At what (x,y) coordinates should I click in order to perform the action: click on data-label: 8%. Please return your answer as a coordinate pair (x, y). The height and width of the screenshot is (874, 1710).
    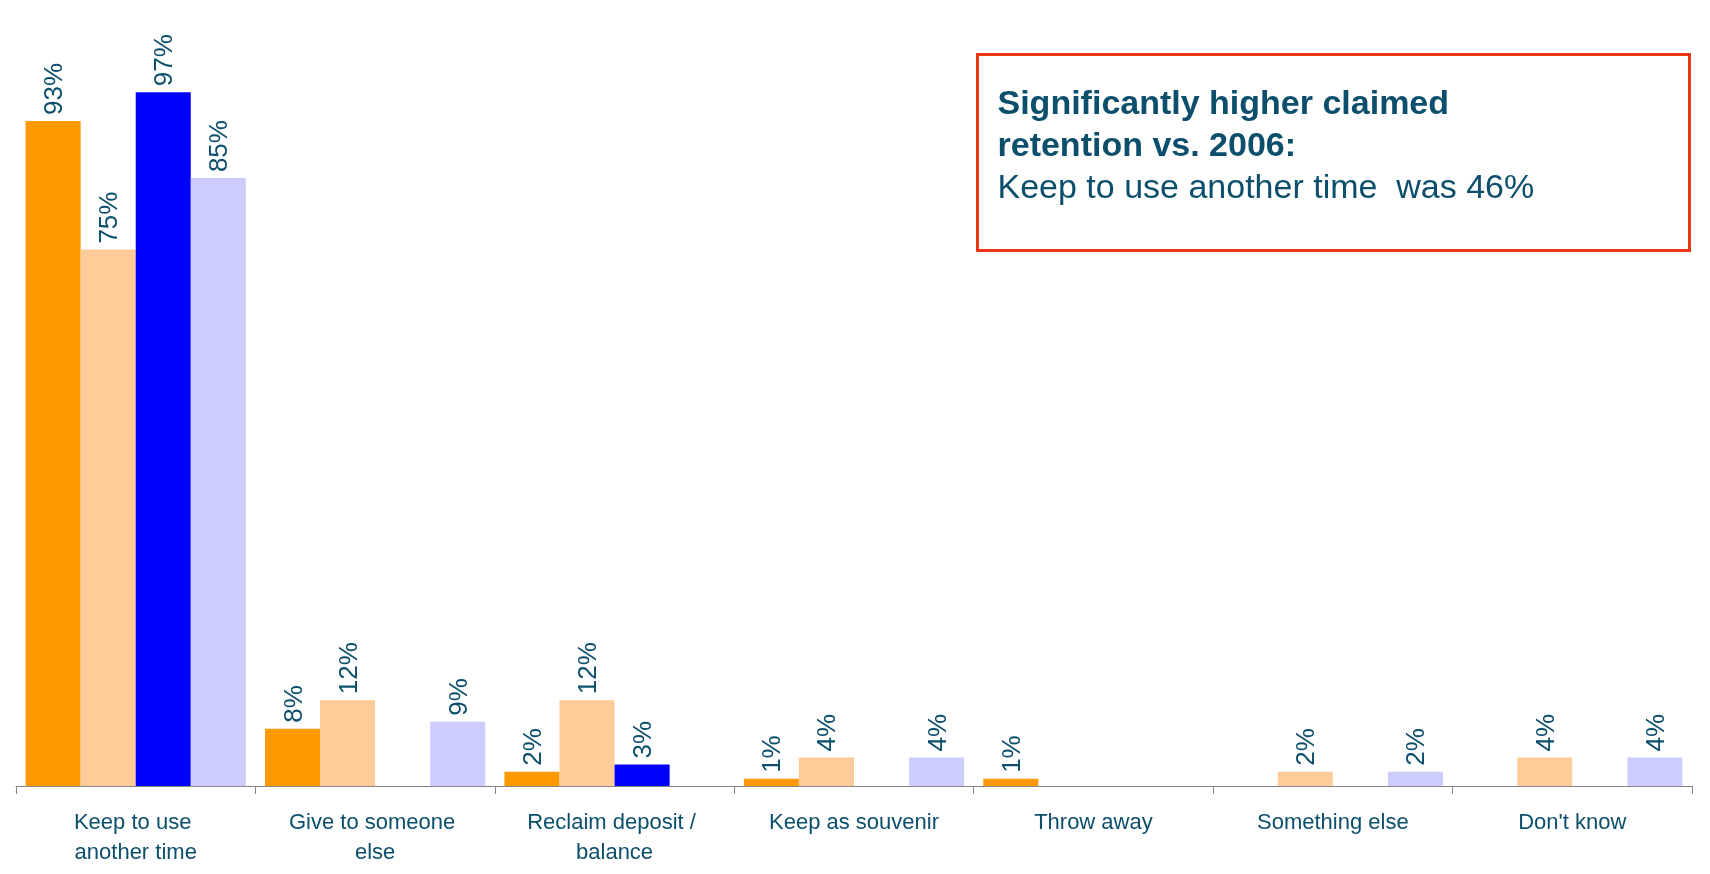
    Looking at the image, I should click on (292, 704).